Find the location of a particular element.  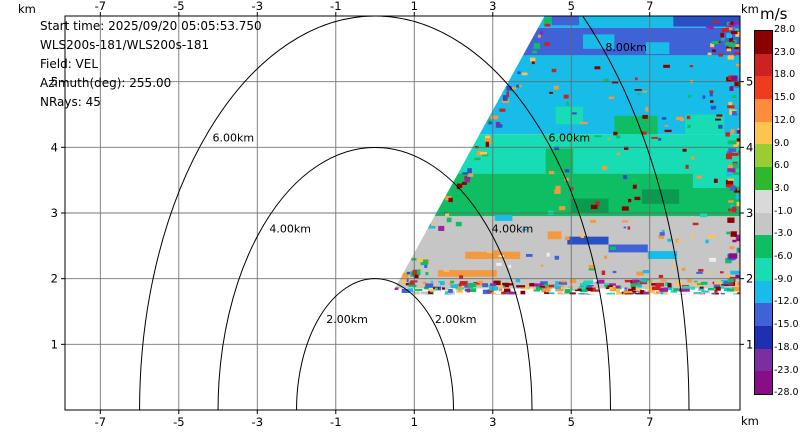

range-ring-label: 4.00km is located at coordinates (290, 228).